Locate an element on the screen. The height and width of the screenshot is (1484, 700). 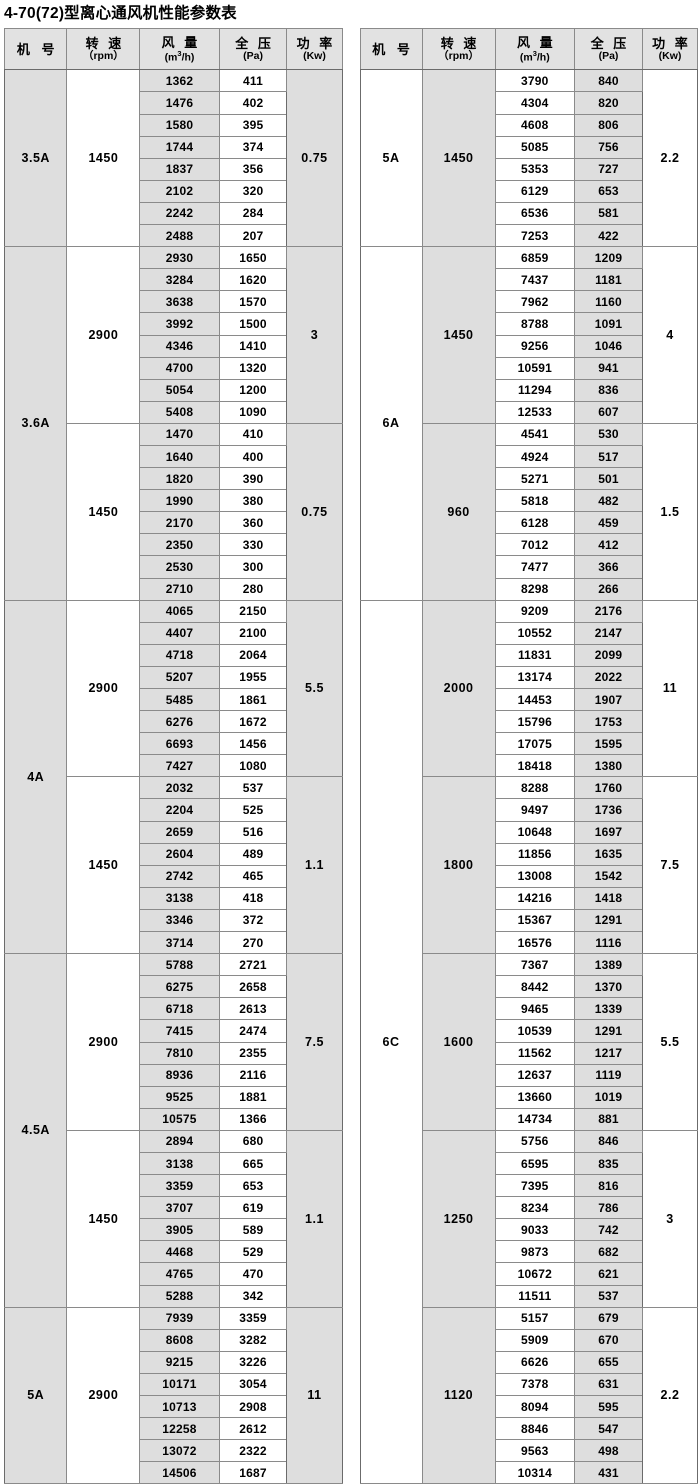
cell-pressure: 1217 is located at coordinates (608, 1053).